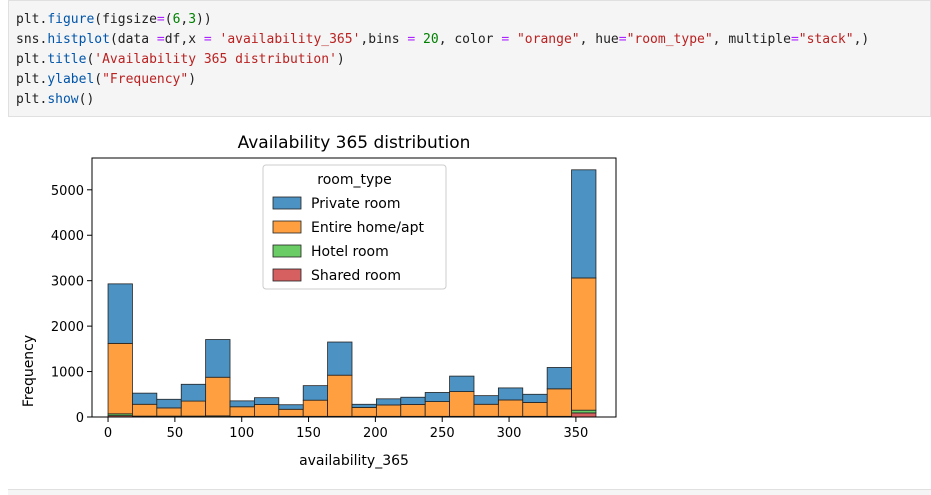 This screenshot has height=495, width=931. Describe the element at coordinates (355, 204) in the screenshot. I see `legend-label: Private room` at that location.